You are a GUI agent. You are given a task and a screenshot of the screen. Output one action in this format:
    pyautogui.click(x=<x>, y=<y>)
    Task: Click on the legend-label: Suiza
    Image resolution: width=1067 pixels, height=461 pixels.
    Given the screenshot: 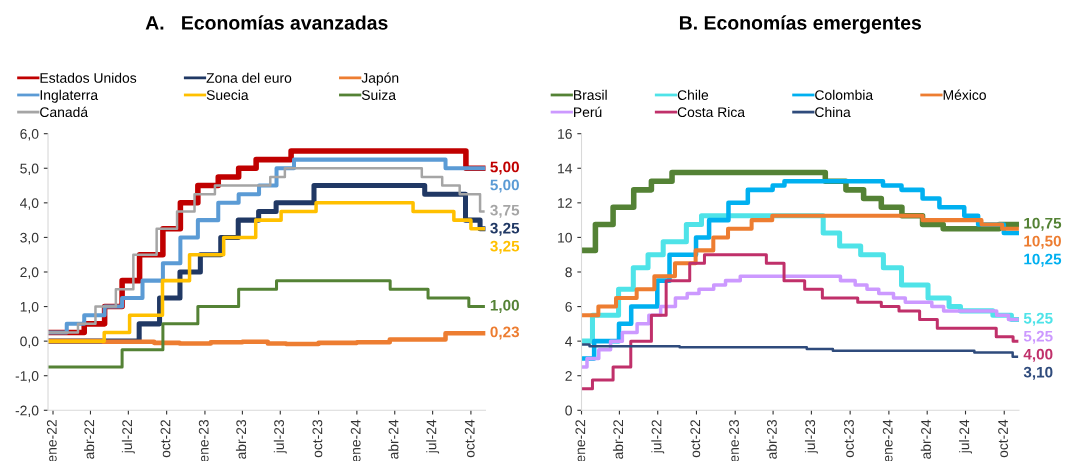 What is the action you would take?
    pyautogui.click(x=379, y=94)
    